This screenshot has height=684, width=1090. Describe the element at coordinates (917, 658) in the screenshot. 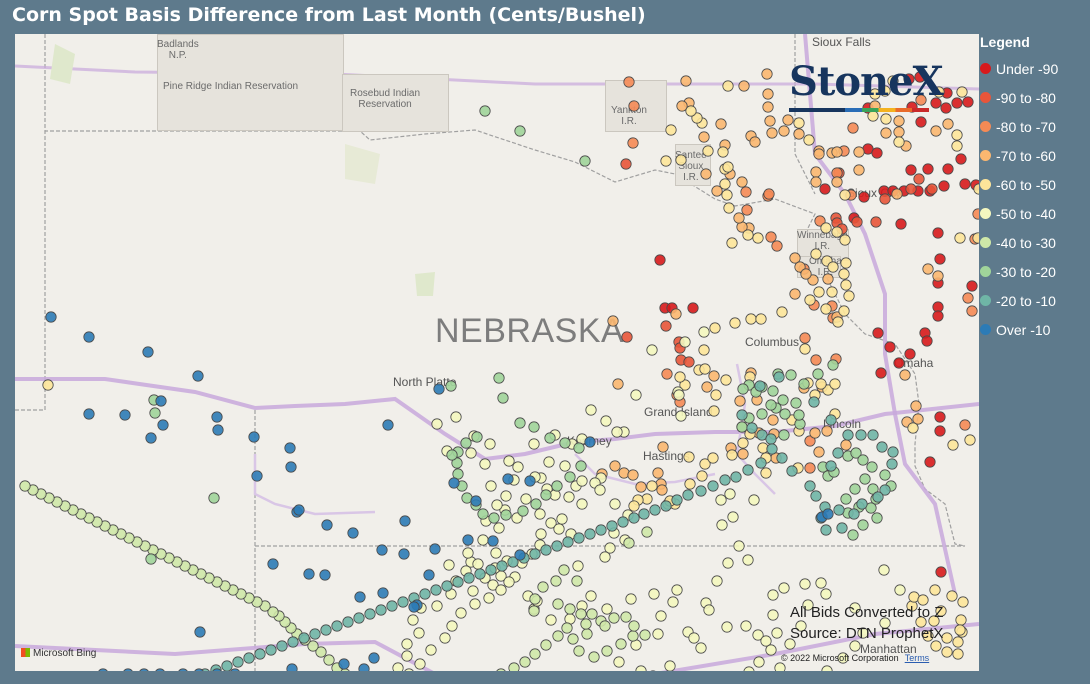

I see `terms-link: Terms` at that location.